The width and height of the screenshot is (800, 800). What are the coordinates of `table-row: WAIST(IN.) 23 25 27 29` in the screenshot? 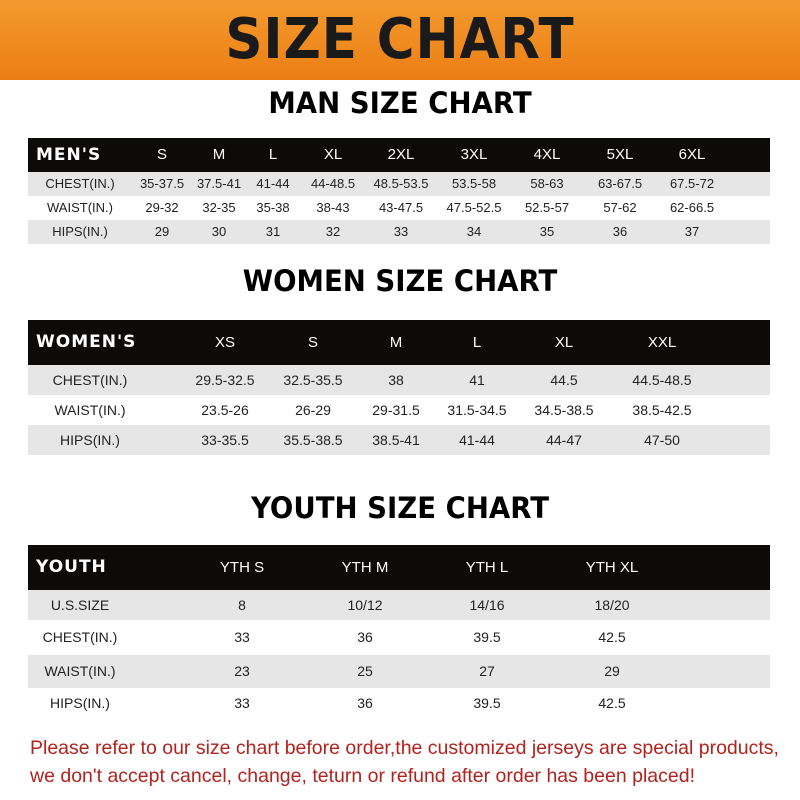 It's located at (399, 671).